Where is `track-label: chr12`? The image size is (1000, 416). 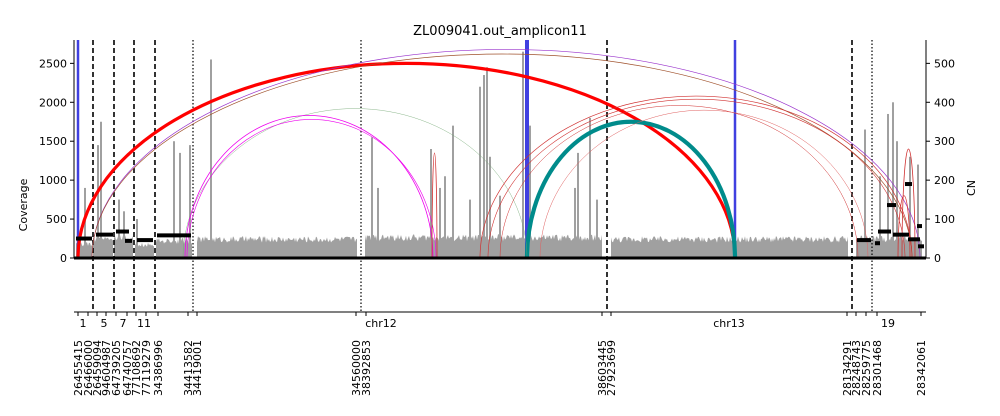 track-label: chr12 is located at coordinates (381, 323).